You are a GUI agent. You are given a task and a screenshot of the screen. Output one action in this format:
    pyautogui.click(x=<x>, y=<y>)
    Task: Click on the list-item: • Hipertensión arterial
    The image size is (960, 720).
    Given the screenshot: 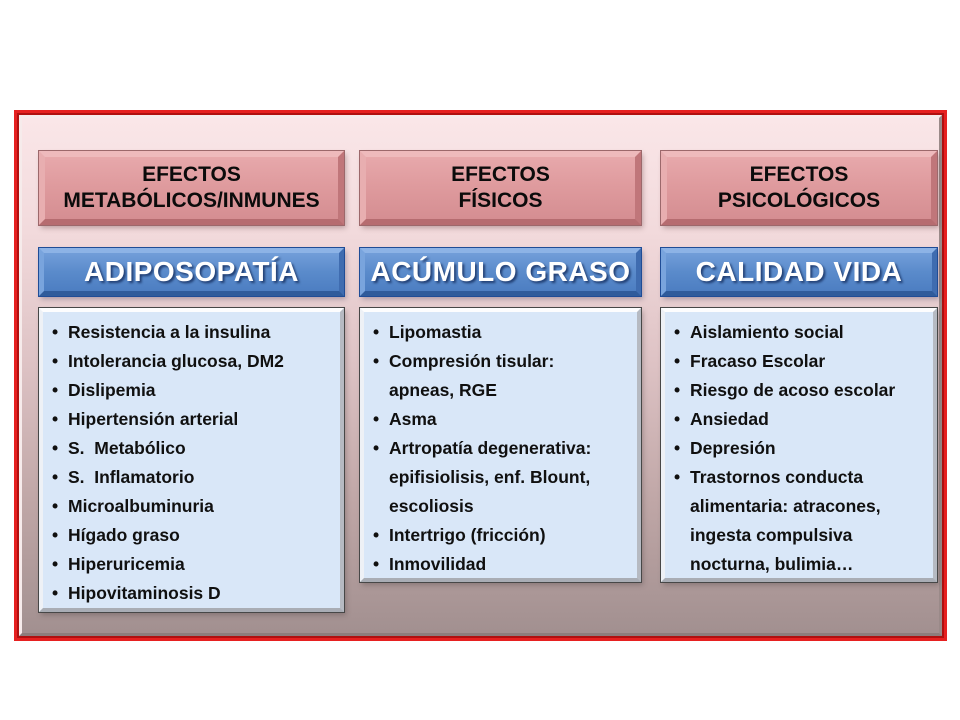 What is the action you would take?
    pyautogui.click(x=190, y=419)
    